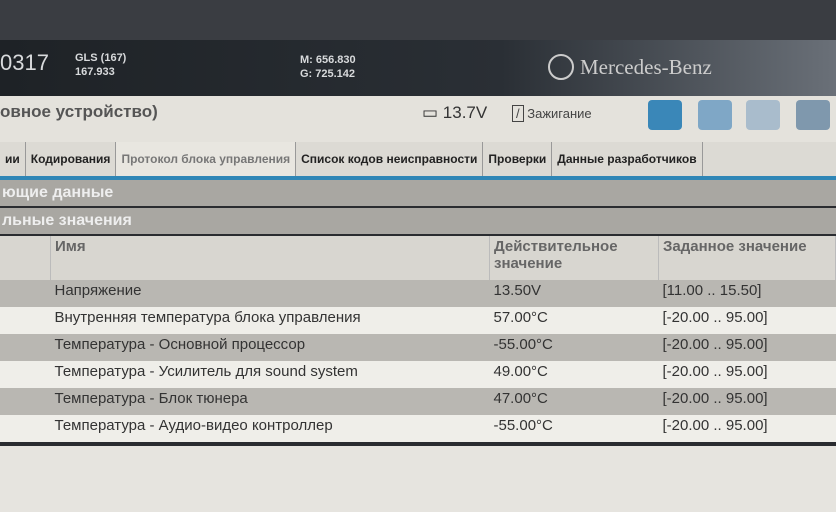 The width and height of the screenshot is (836, 512). Describe the element at coordinates (747, 258) in the screenshot. I see `col-target: Заданное значение` at that location.